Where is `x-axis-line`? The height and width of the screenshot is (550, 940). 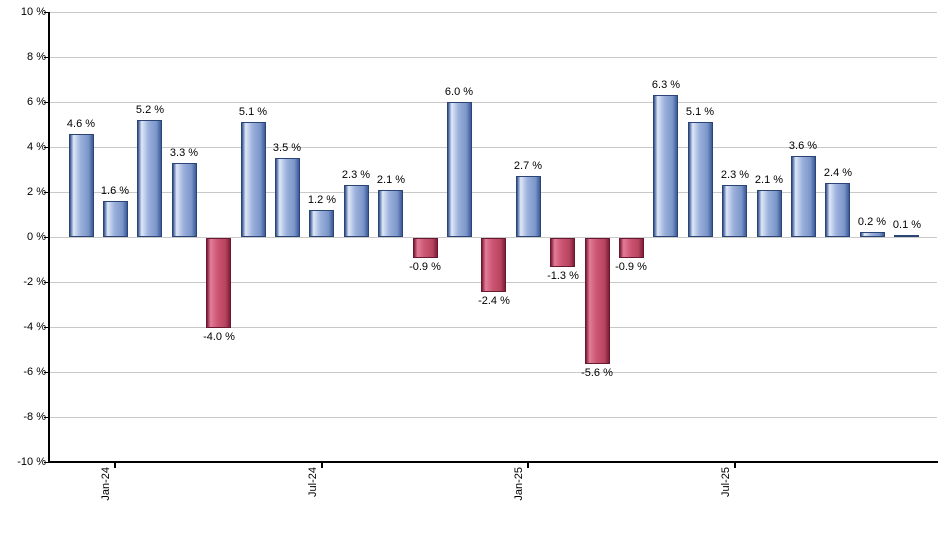 x-axis-line is located at coordinates (493, 462).